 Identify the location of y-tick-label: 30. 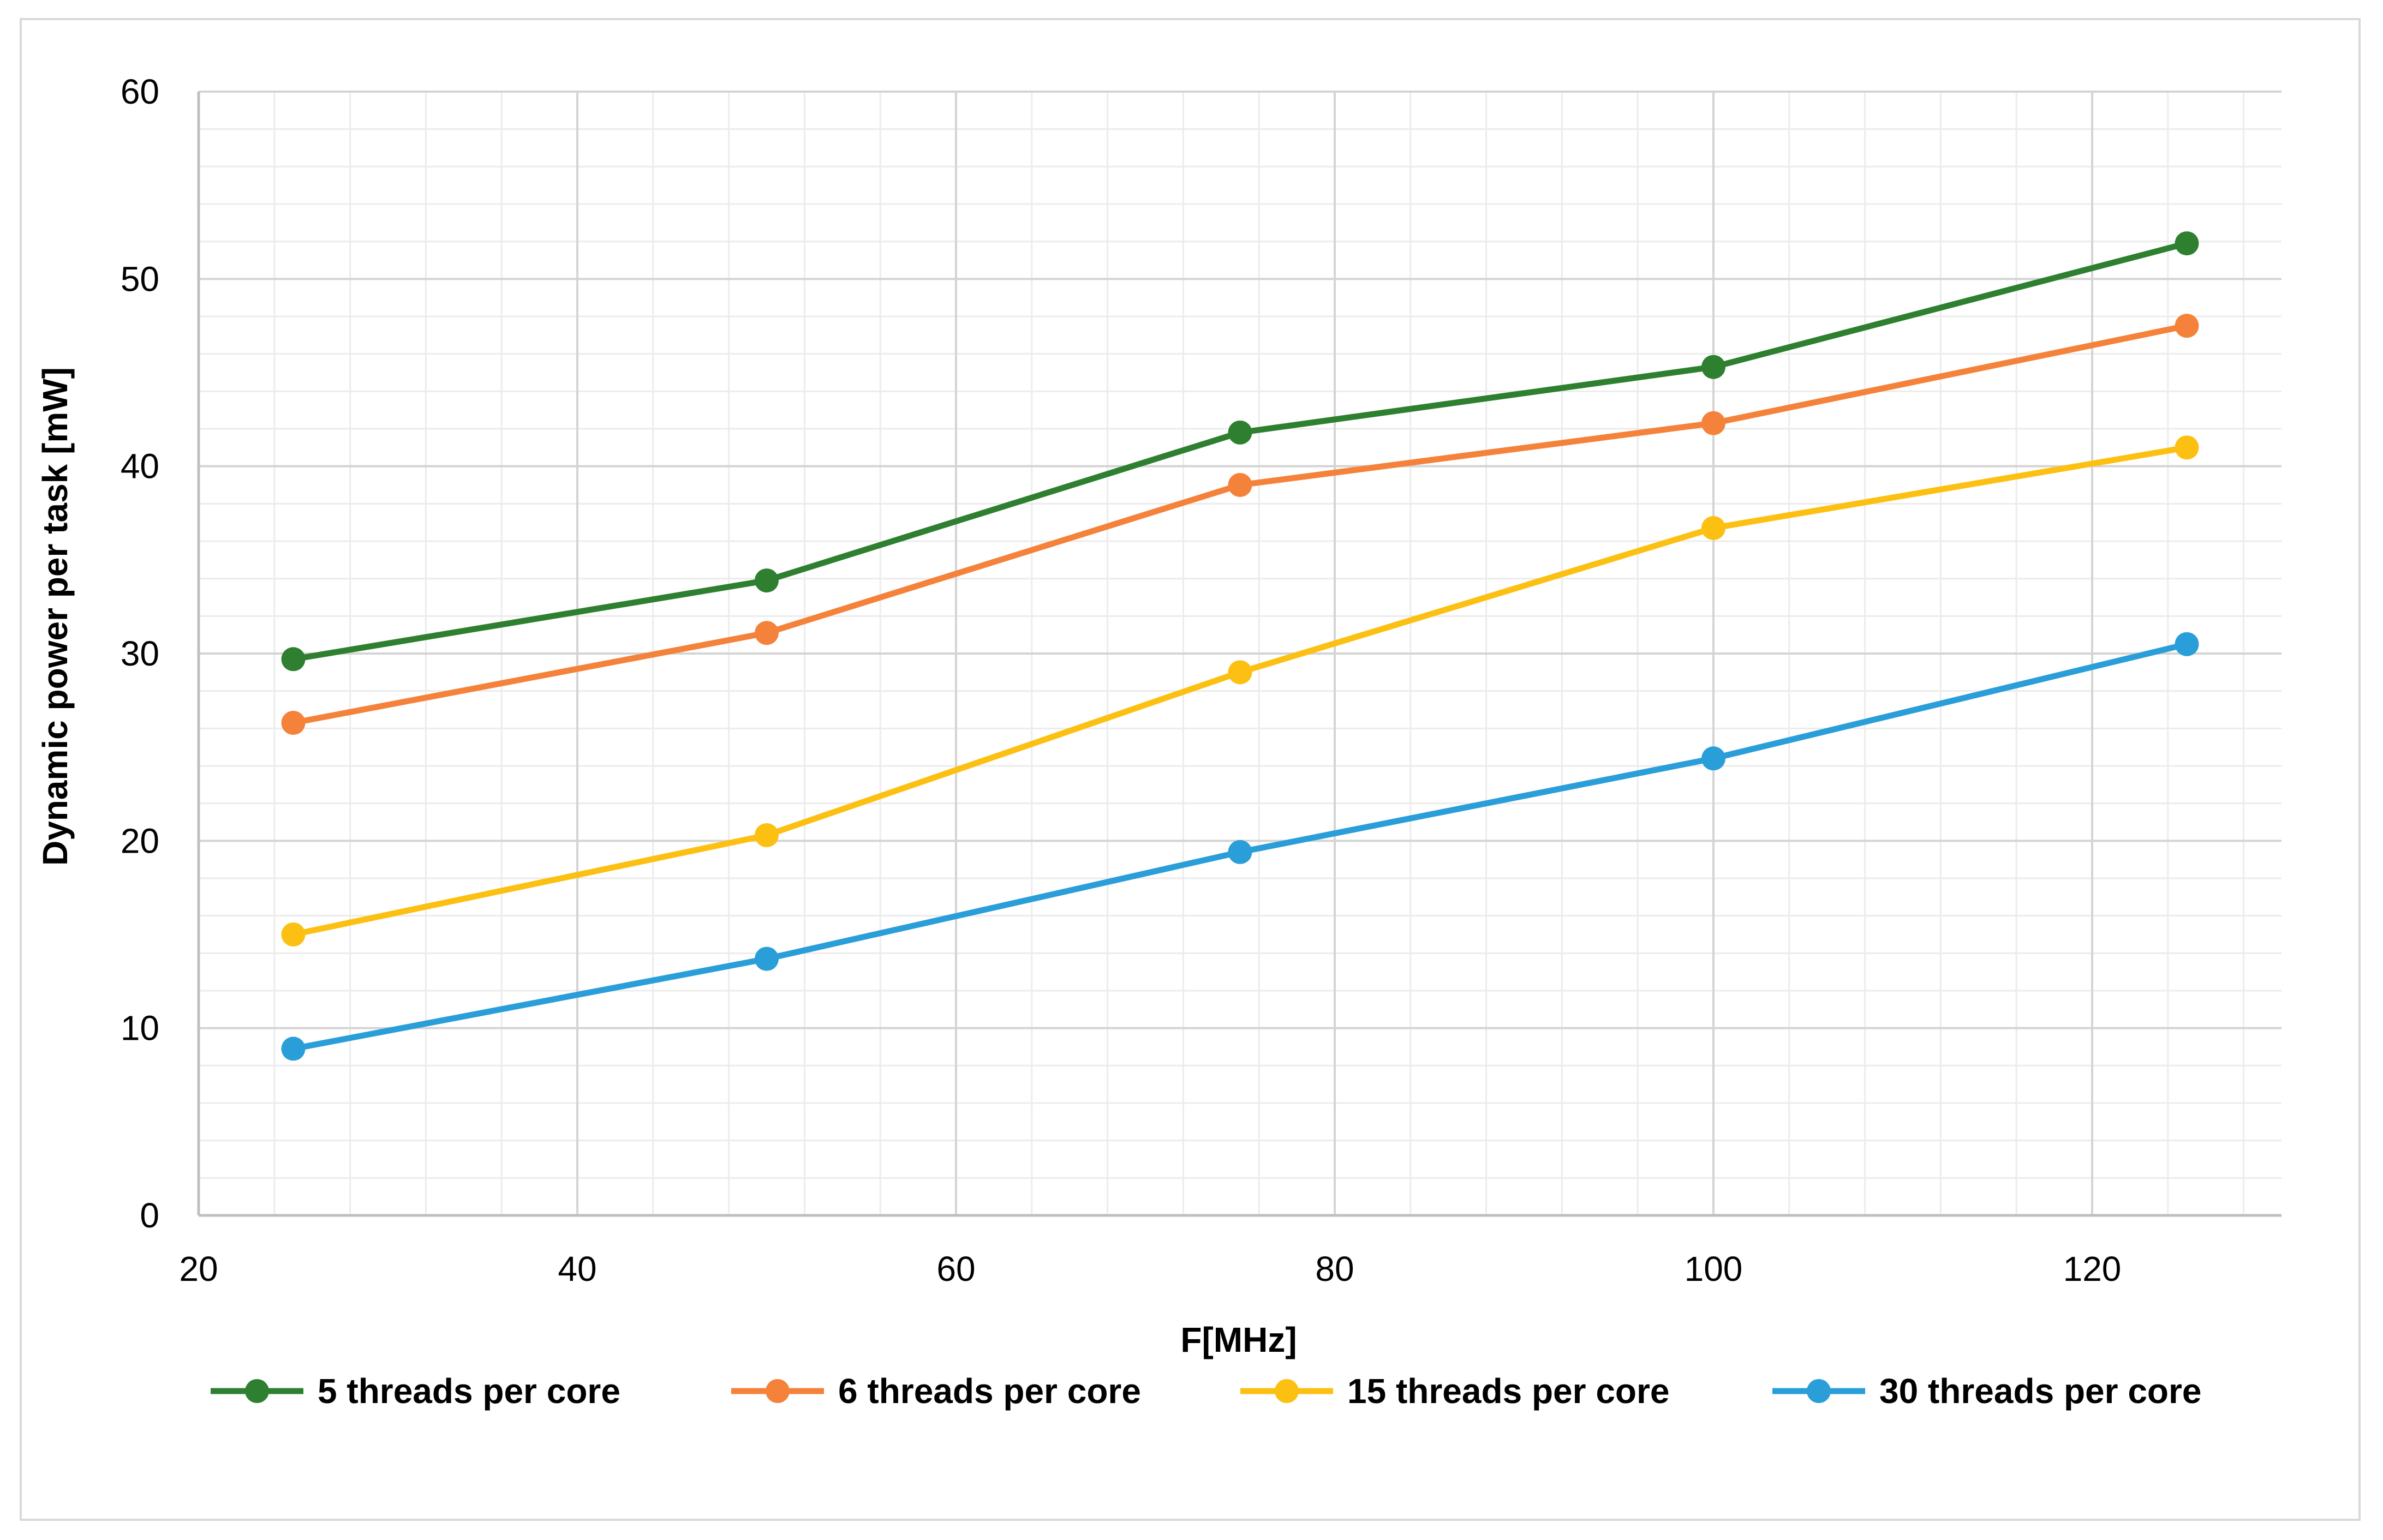
(140, 654).